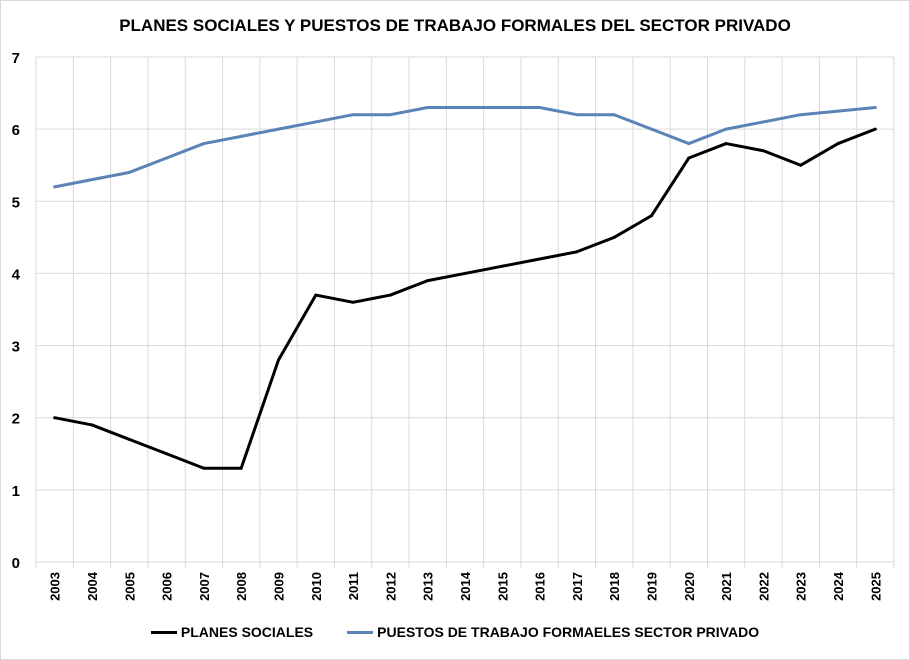 This screenshot has width=910, height=660. Describe the element at coordinates (16, 130) in the screenshot. I see `y-tick-label: 6` at that location.